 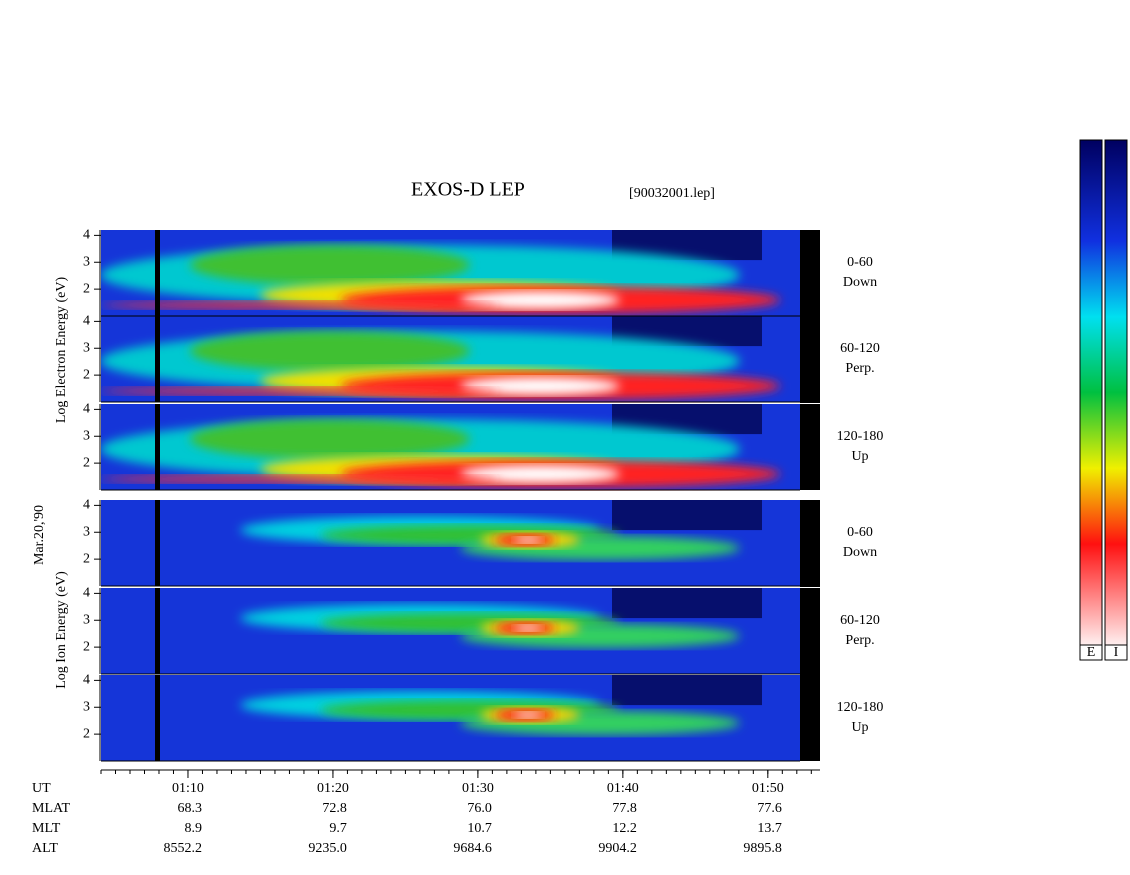 I want to click on row-value: 9904.2, so click(x=617, y=848).